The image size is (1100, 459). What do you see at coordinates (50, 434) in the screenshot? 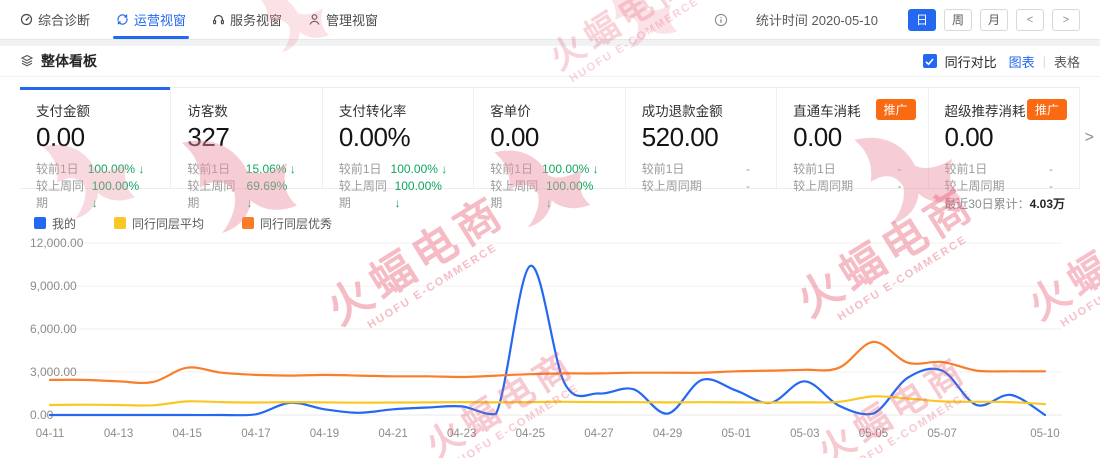
I see `x-axis-label: 04-11` at bounding box center [50, 434].